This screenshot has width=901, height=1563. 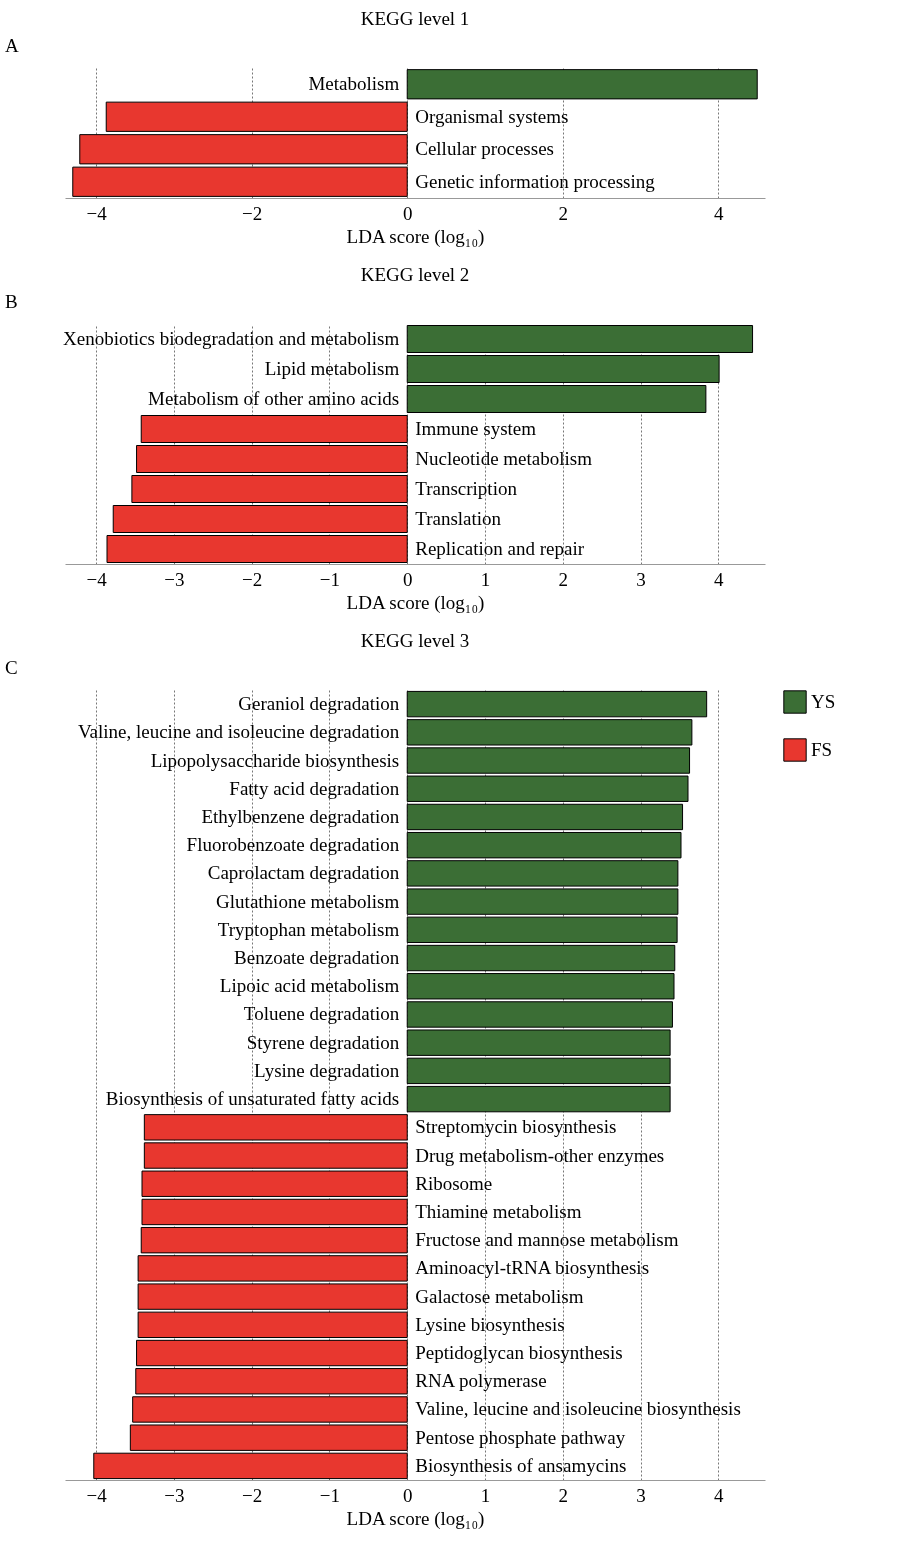 What do you see at coordinates (535, 181) in the screenshot?
I see `y-tick-label: Genetic information processing` at bounding box center [535, 181].